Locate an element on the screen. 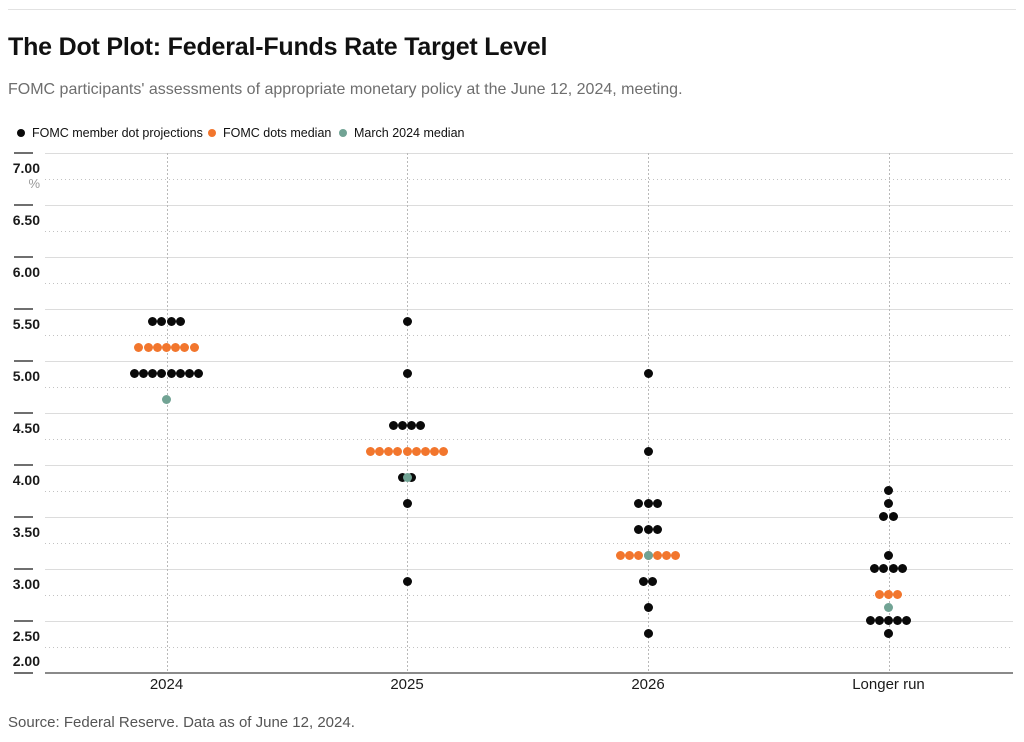 The height and width of the screenshot is (742, 1024). x-axis-label: 2026 is located at coordinates (648, 684).